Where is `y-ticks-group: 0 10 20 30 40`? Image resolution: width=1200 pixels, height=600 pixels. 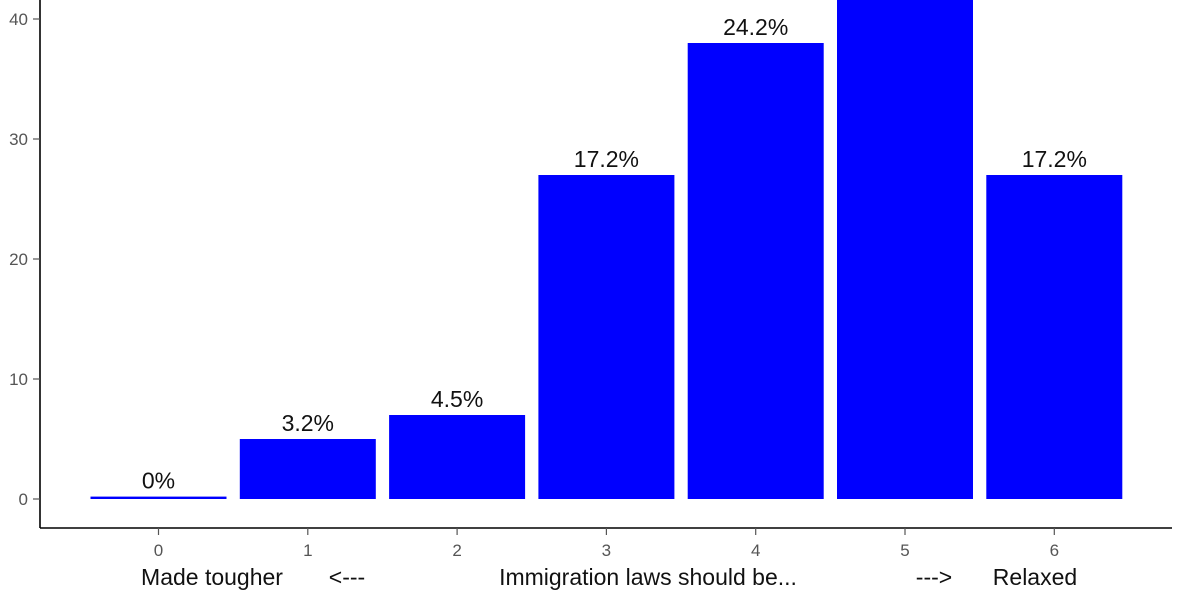
y-ticks-group: 0 10 20 30 40 is located at coordinates (24, 259).